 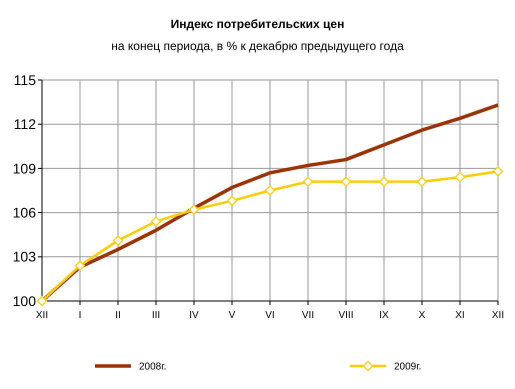 I want to click on y-tick-label: 109, so click(x=24, y=168).